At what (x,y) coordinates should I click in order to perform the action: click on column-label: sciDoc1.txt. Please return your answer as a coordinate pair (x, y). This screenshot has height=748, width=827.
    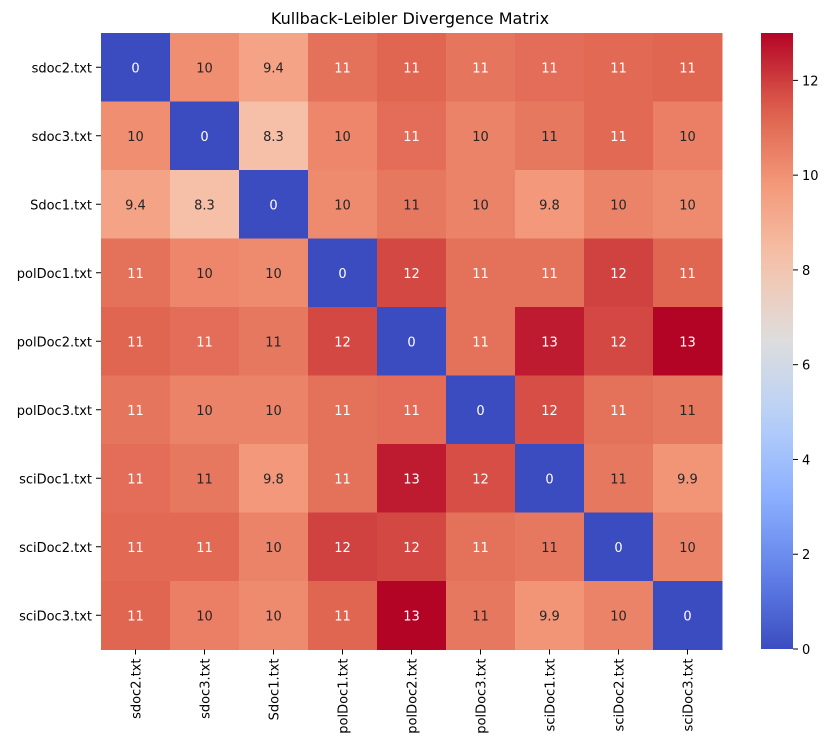
    Looking at the image, I should click on (551, 695).